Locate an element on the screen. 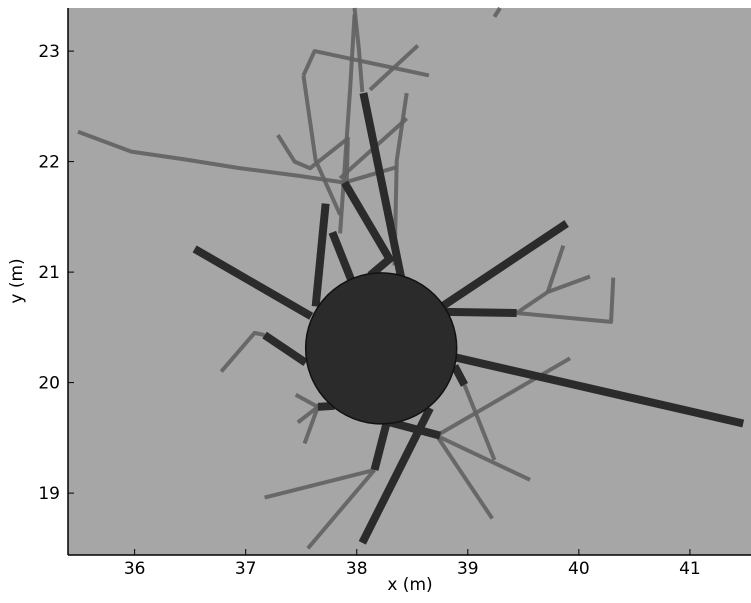 The image size is (751, 603). y-axis-label: y (m) is located at coordinates (17, 280).